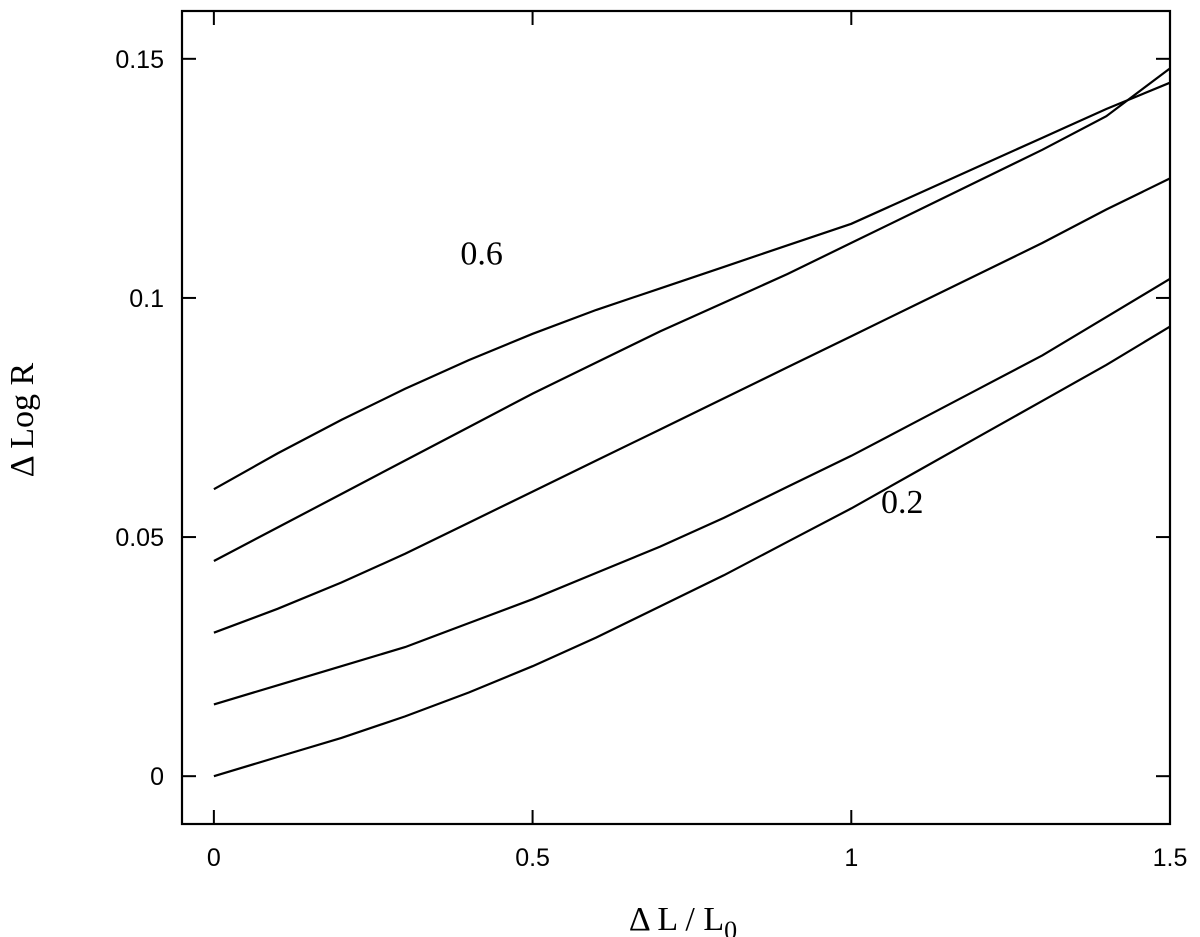  Describe the element at coordinates (481, 253) in the screenshot. I see `curve-annotation: 0.6` at that location.